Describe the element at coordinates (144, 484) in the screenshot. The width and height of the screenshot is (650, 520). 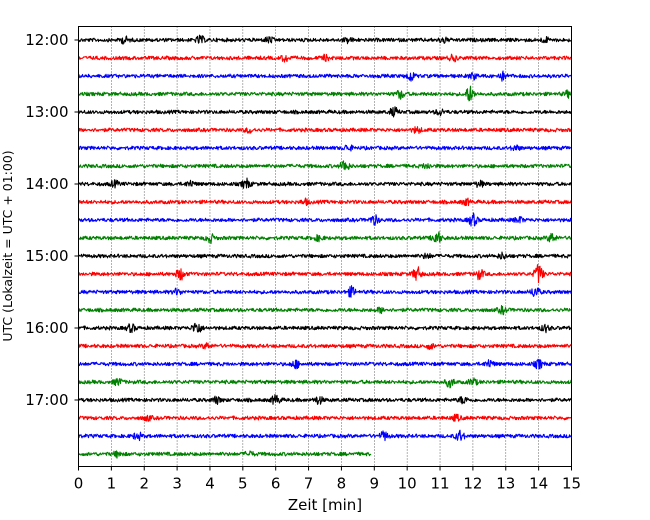
I see `x-tick-label: 2` at that location.